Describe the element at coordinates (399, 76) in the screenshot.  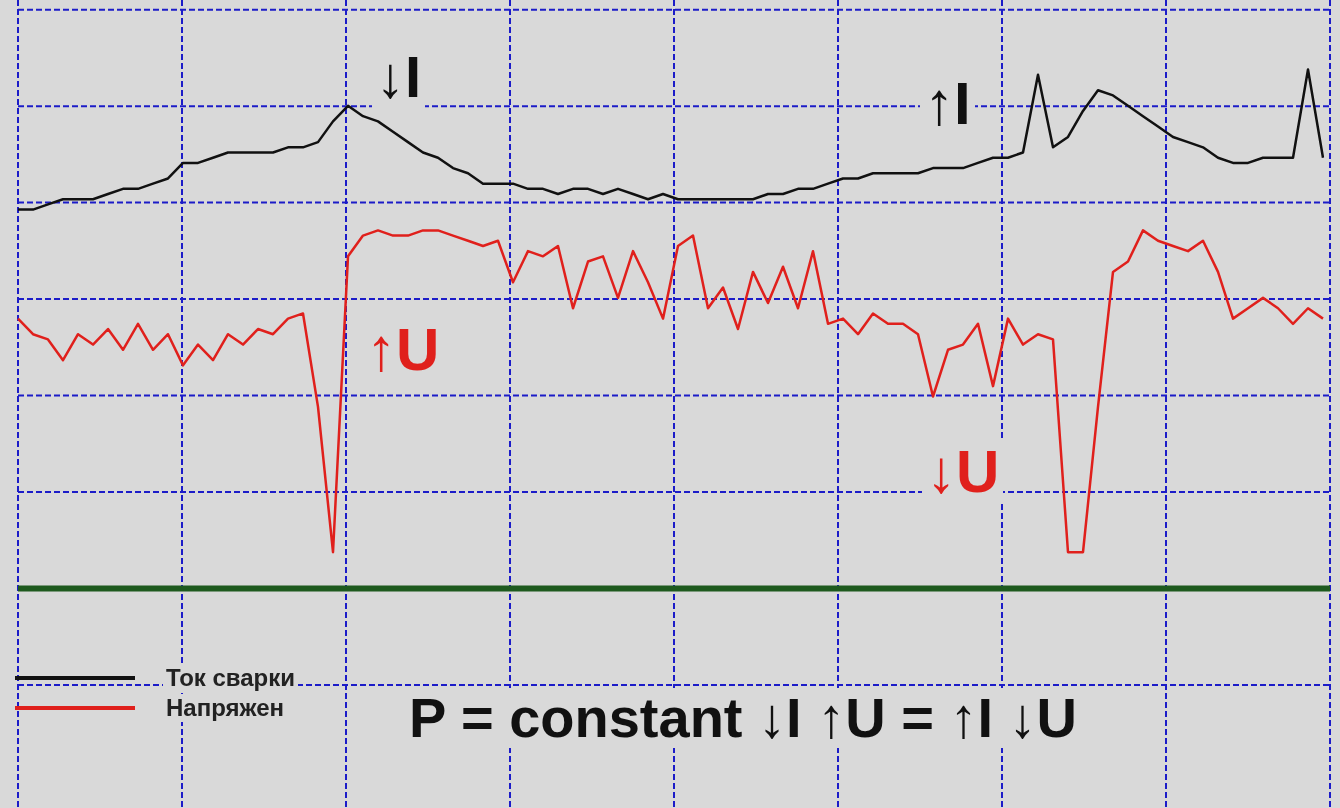
I see `annotation: ↓I` at that location.